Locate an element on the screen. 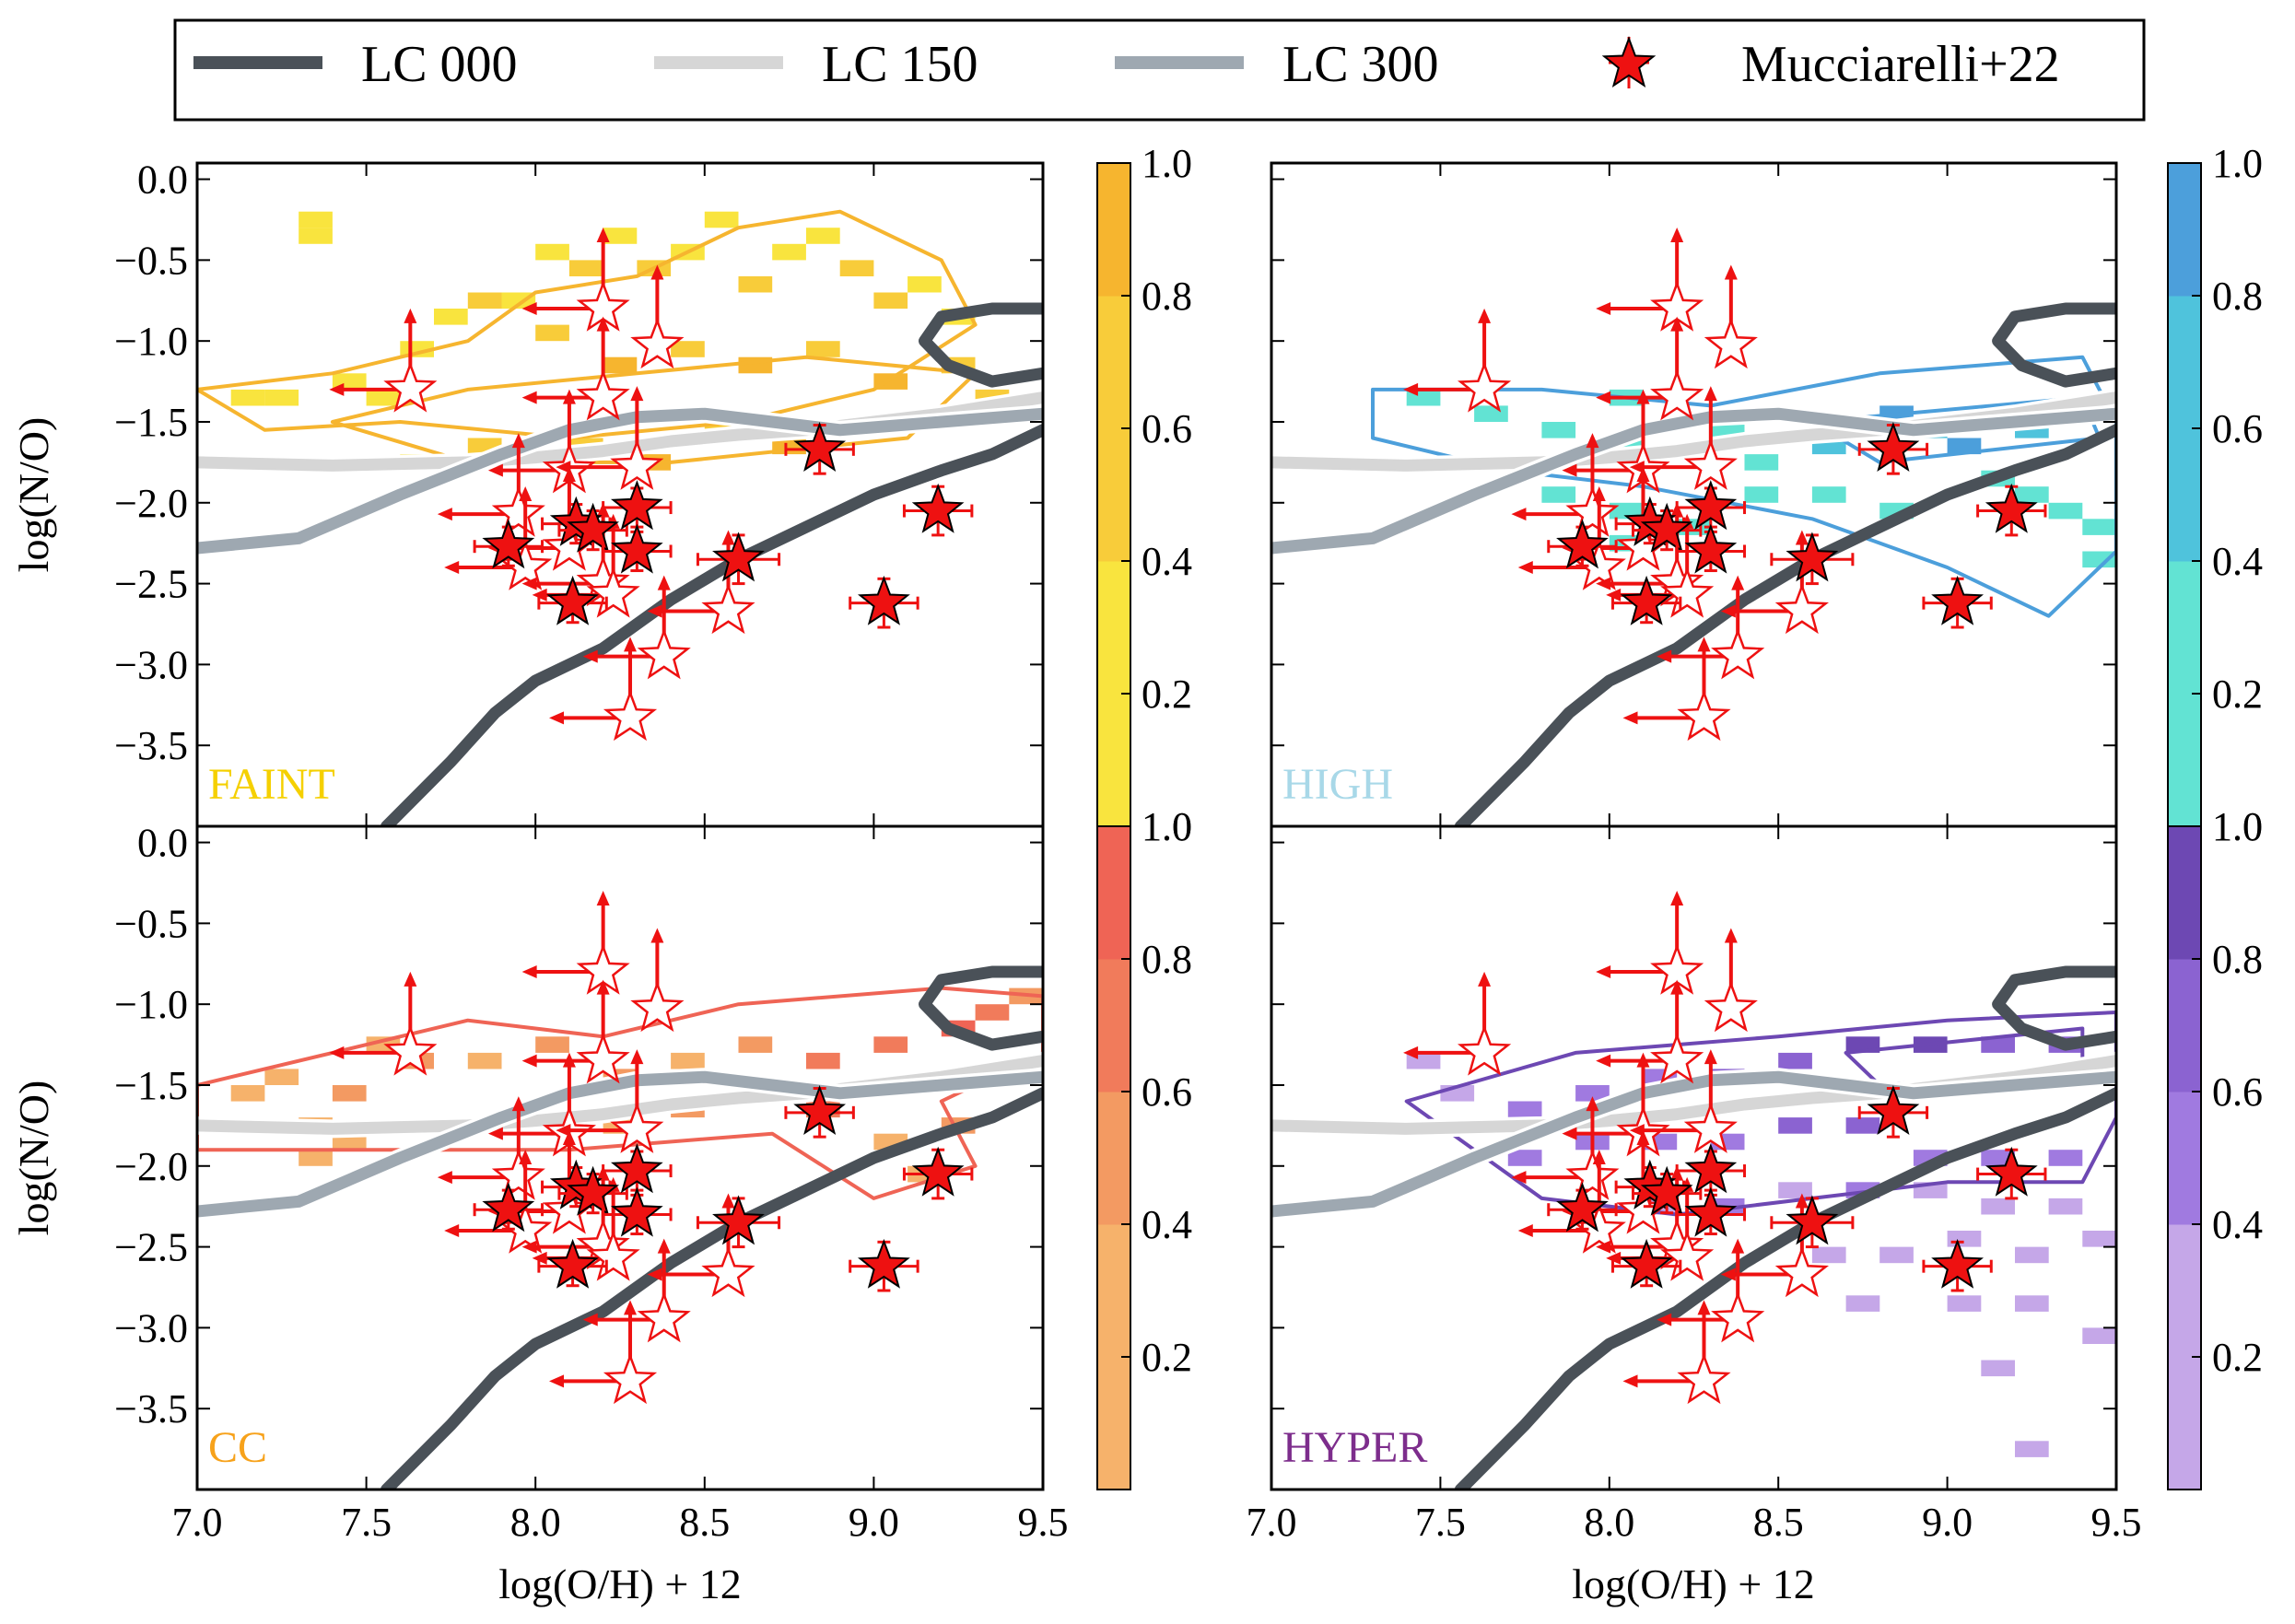 The height and width of the screenshot is (1624, 2295). y-tick-label: 0.0 is located at coordinates (162, 181).